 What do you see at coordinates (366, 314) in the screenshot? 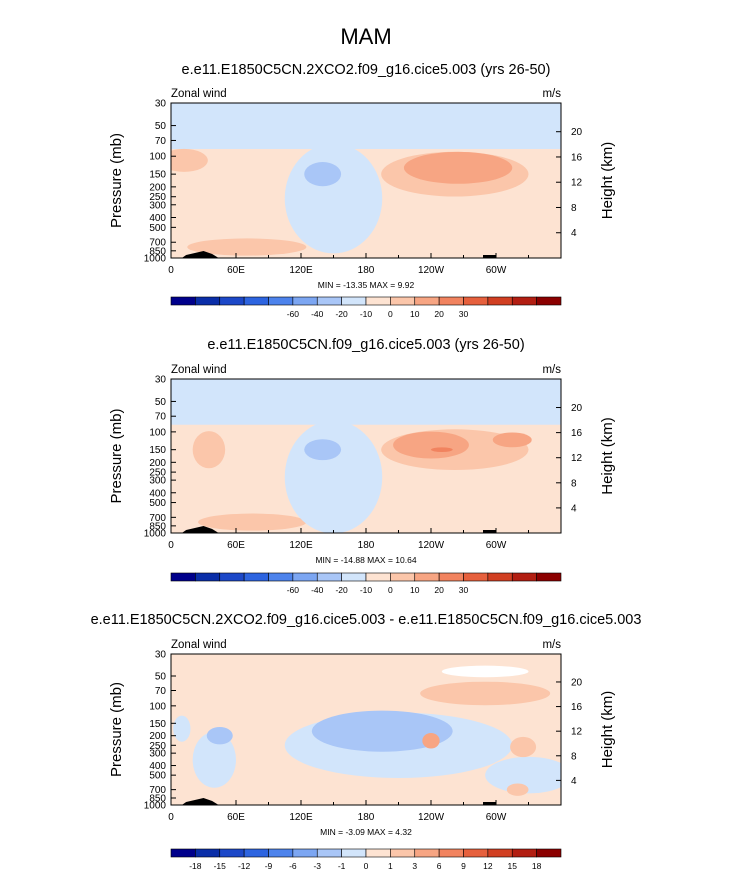
I see `colorbar-tick-label: -10` at bounding box center [366, 314].